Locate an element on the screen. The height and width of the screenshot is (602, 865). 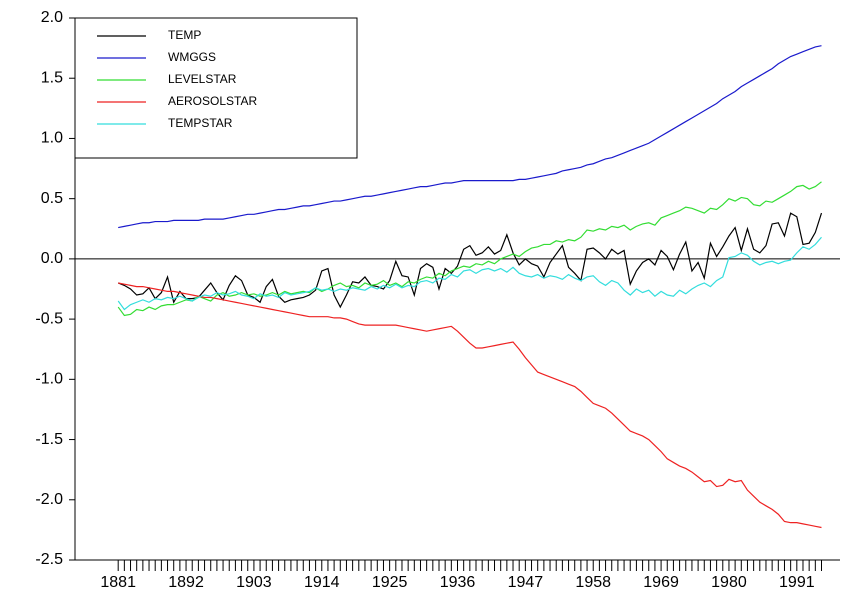
legend-label: TEMP is located at coordinates (184, 35).